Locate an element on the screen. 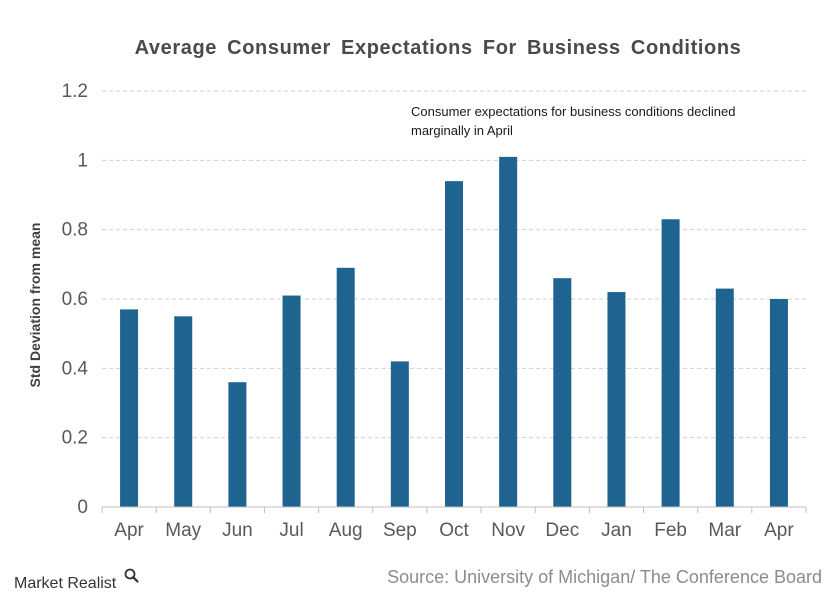 Image resolution: width=831 pixels, height=600 pixels. x-tick-label: Oct is located at coordinates (454, 530).